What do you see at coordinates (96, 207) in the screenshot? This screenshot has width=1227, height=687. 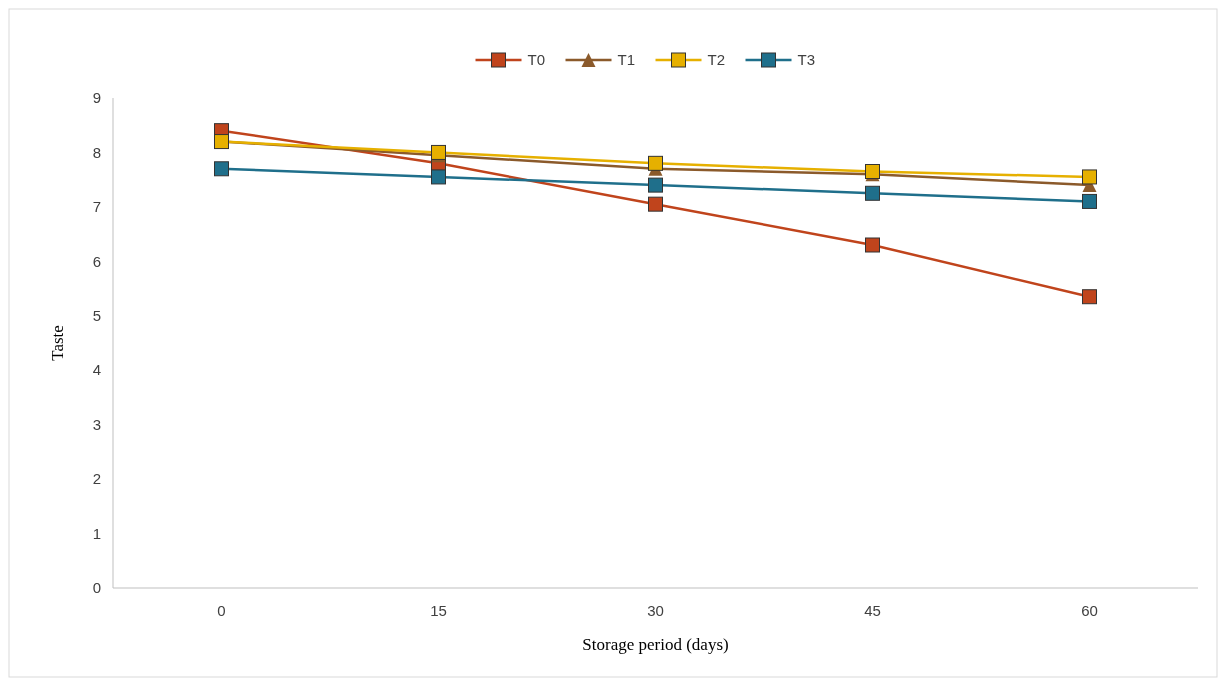 I see `y-tick-label: 7` at bounding box center [96, 207].